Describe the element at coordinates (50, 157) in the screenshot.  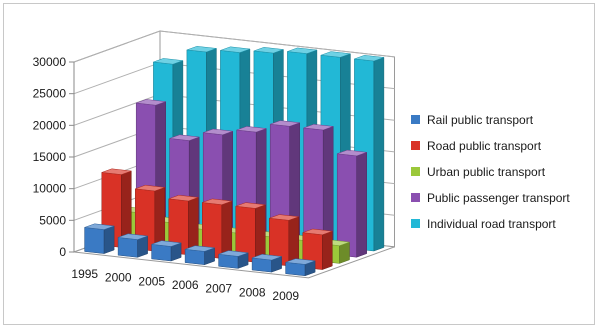
I see `y-tick-label: 15000` at that location.